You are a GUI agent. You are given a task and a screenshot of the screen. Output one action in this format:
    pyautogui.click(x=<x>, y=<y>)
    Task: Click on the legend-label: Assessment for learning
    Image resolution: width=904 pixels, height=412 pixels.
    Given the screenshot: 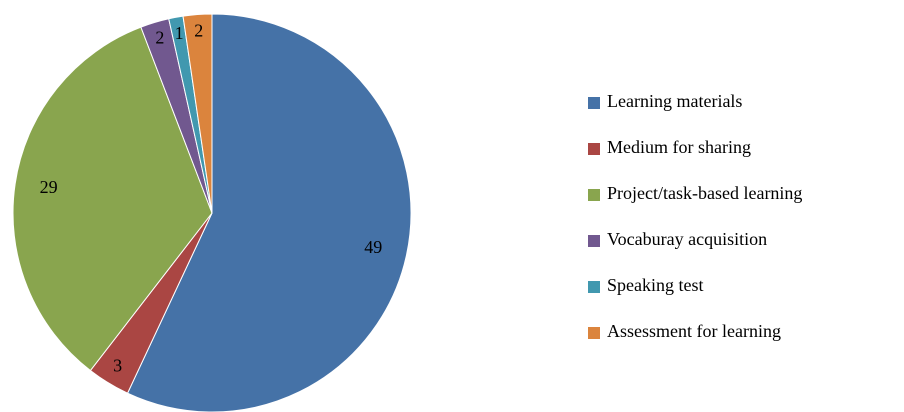 What is the action you would take?
    pyautogui.click(x=694, y=331)
    